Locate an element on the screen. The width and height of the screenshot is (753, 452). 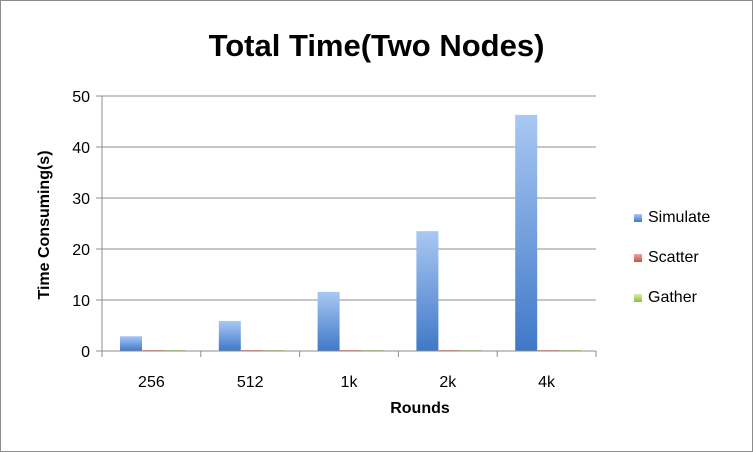
bar-simulate-2k is located at coordinates (427, 291).